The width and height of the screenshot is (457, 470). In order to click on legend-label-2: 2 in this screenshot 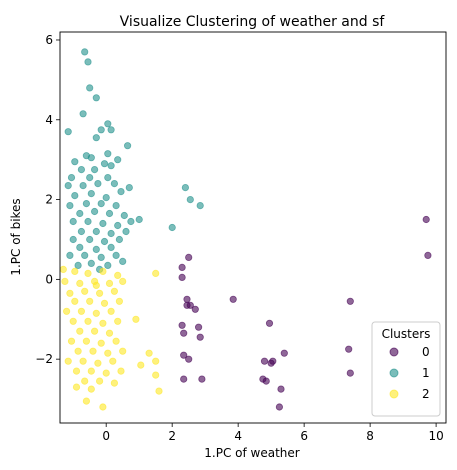, I will do `click(426, 394)`.